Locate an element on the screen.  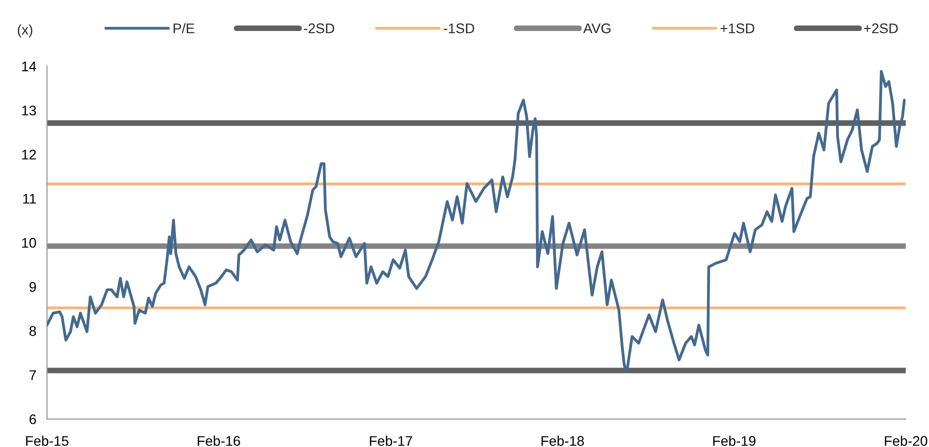
x-tick-label: Feb-19 is located at coordinates (734, 441).